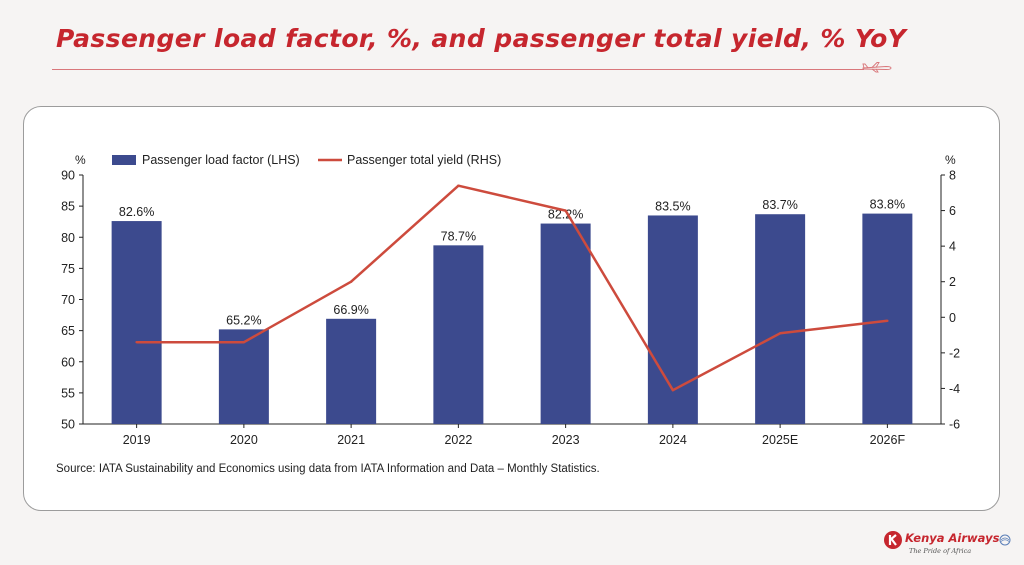 The width and height of the screenshot is (1024, 565). What do you see at coordinates (124, 160) in the screenshot?
I see `legend-swatch-load-factor` at bounding box center [124, 160].